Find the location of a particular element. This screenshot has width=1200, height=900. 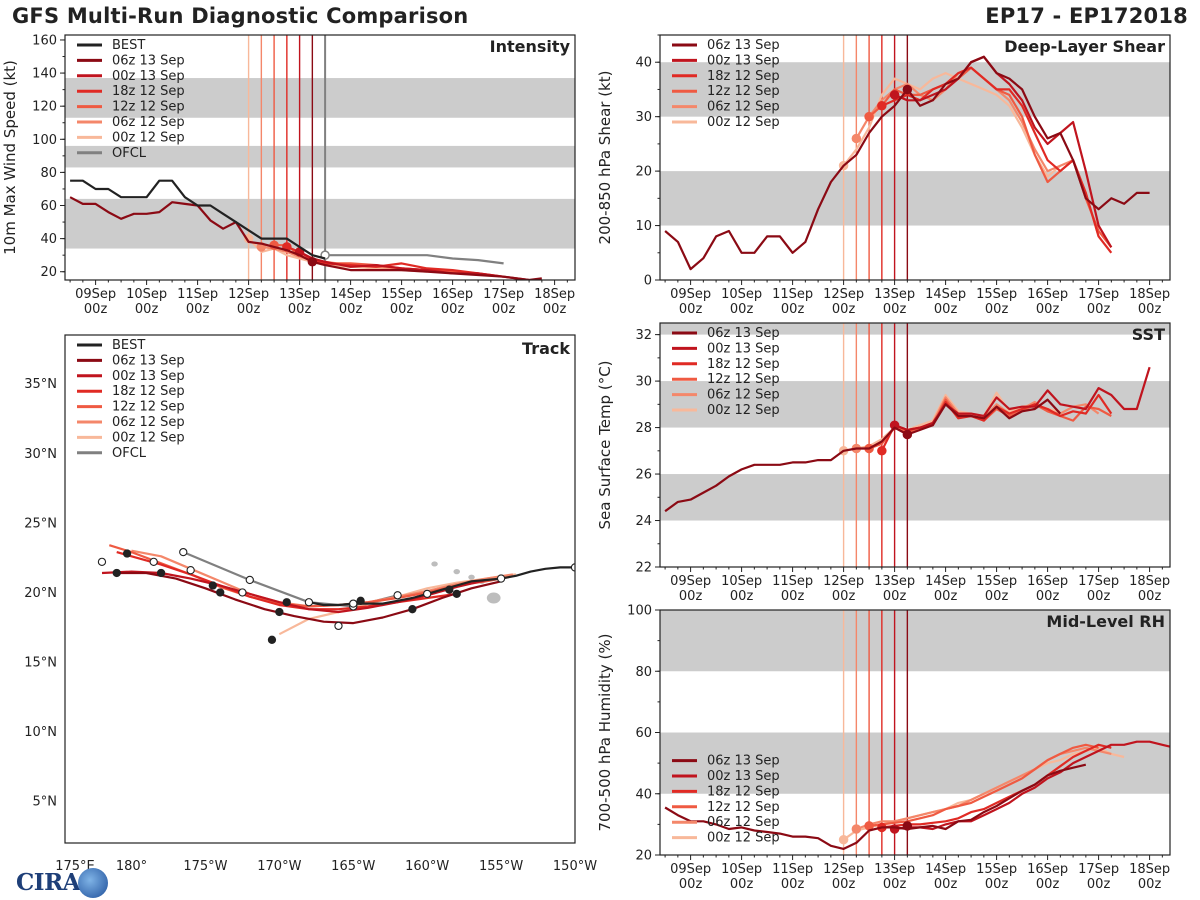

shear-legend-label: 00z 13 Sep is located at coordinates (743, 60).